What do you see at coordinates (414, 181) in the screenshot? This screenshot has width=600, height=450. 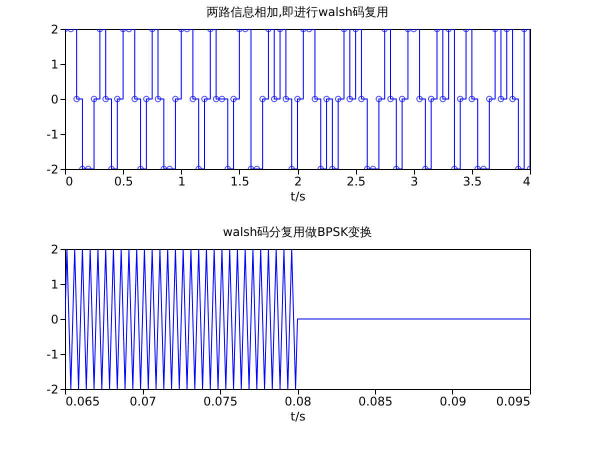 I see `x-tick-label: 3` at bounding box center [414, 181].